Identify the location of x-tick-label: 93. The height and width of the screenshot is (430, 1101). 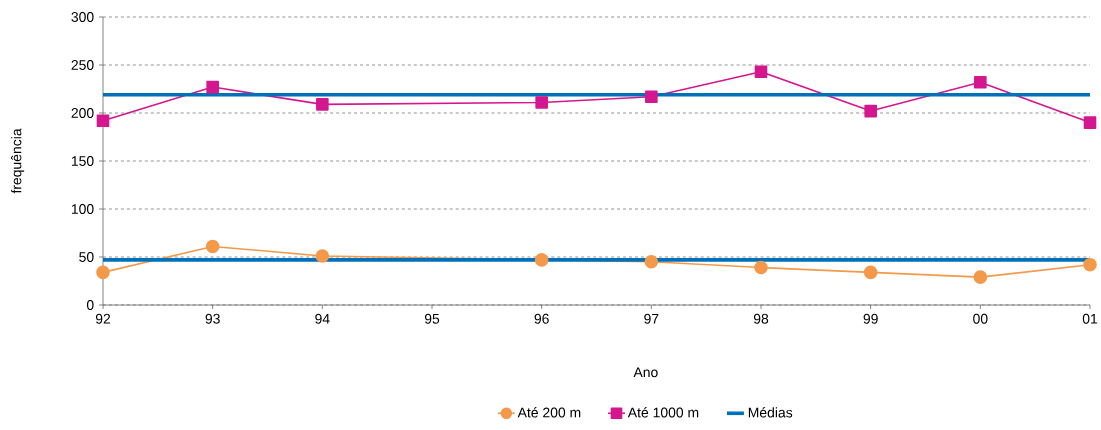
(212, 318).